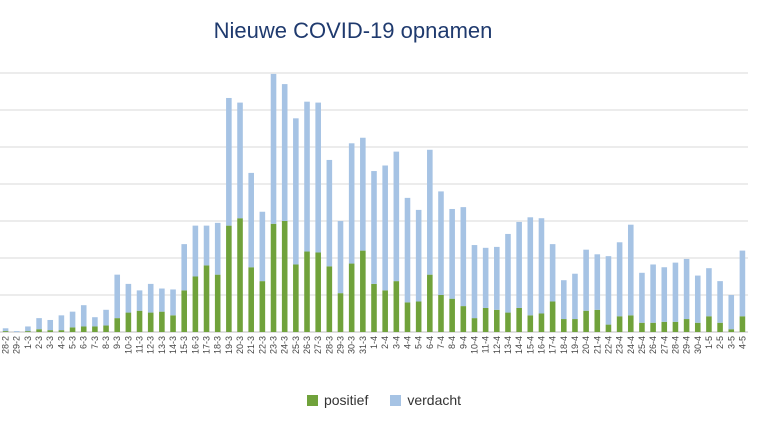 The height and width of the screenshot is (432, 768). What do you see at coordinates (508, 345) in the screenshot?
I see `x-tick-label: 13-4` at bounding box center [508, 345].